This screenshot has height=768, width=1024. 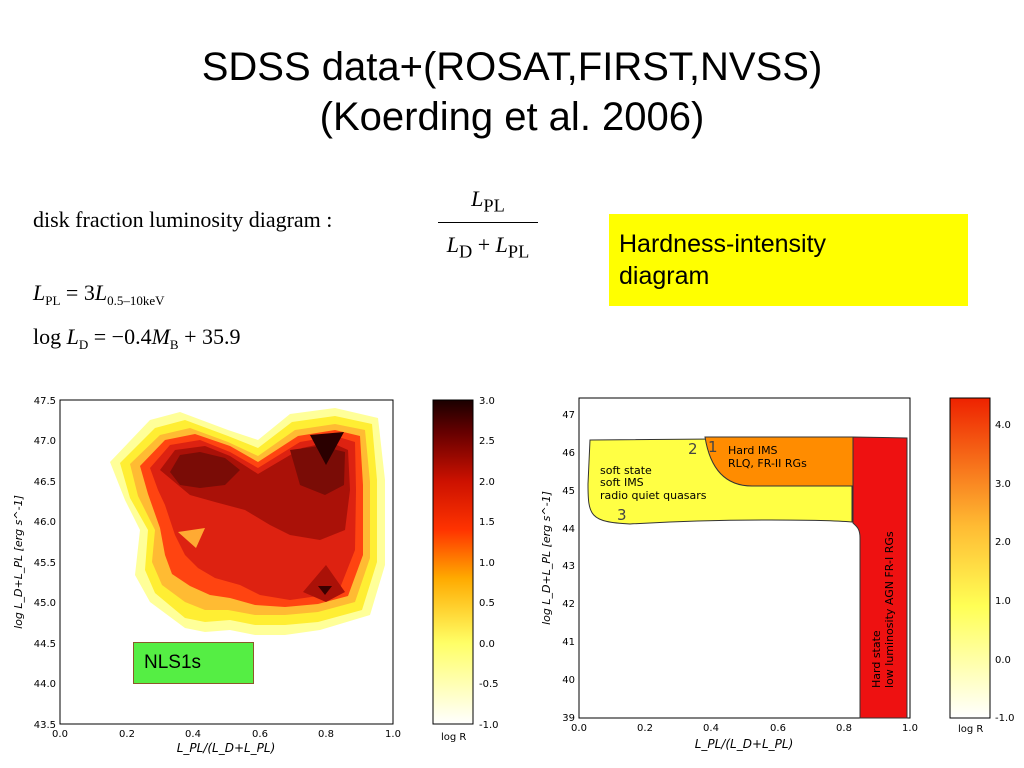 What do you see at coordinates (626, 470) in the screenshot?
I see `soft-state-line-1: soft state` at bounding box center [626, 470].